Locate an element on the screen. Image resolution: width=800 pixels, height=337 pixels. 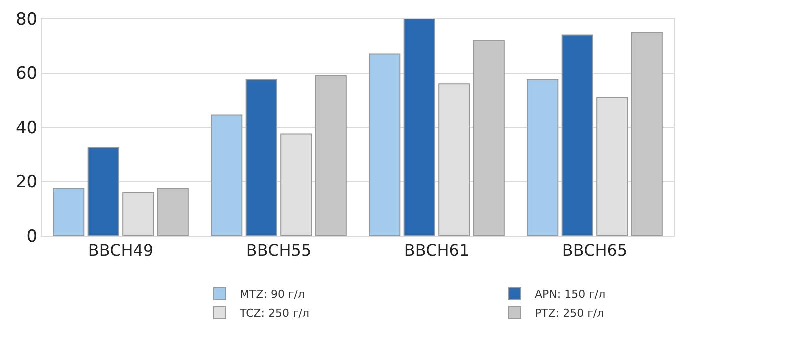
x-tick-label: BBCH61 is located at coordinates (437, 250).